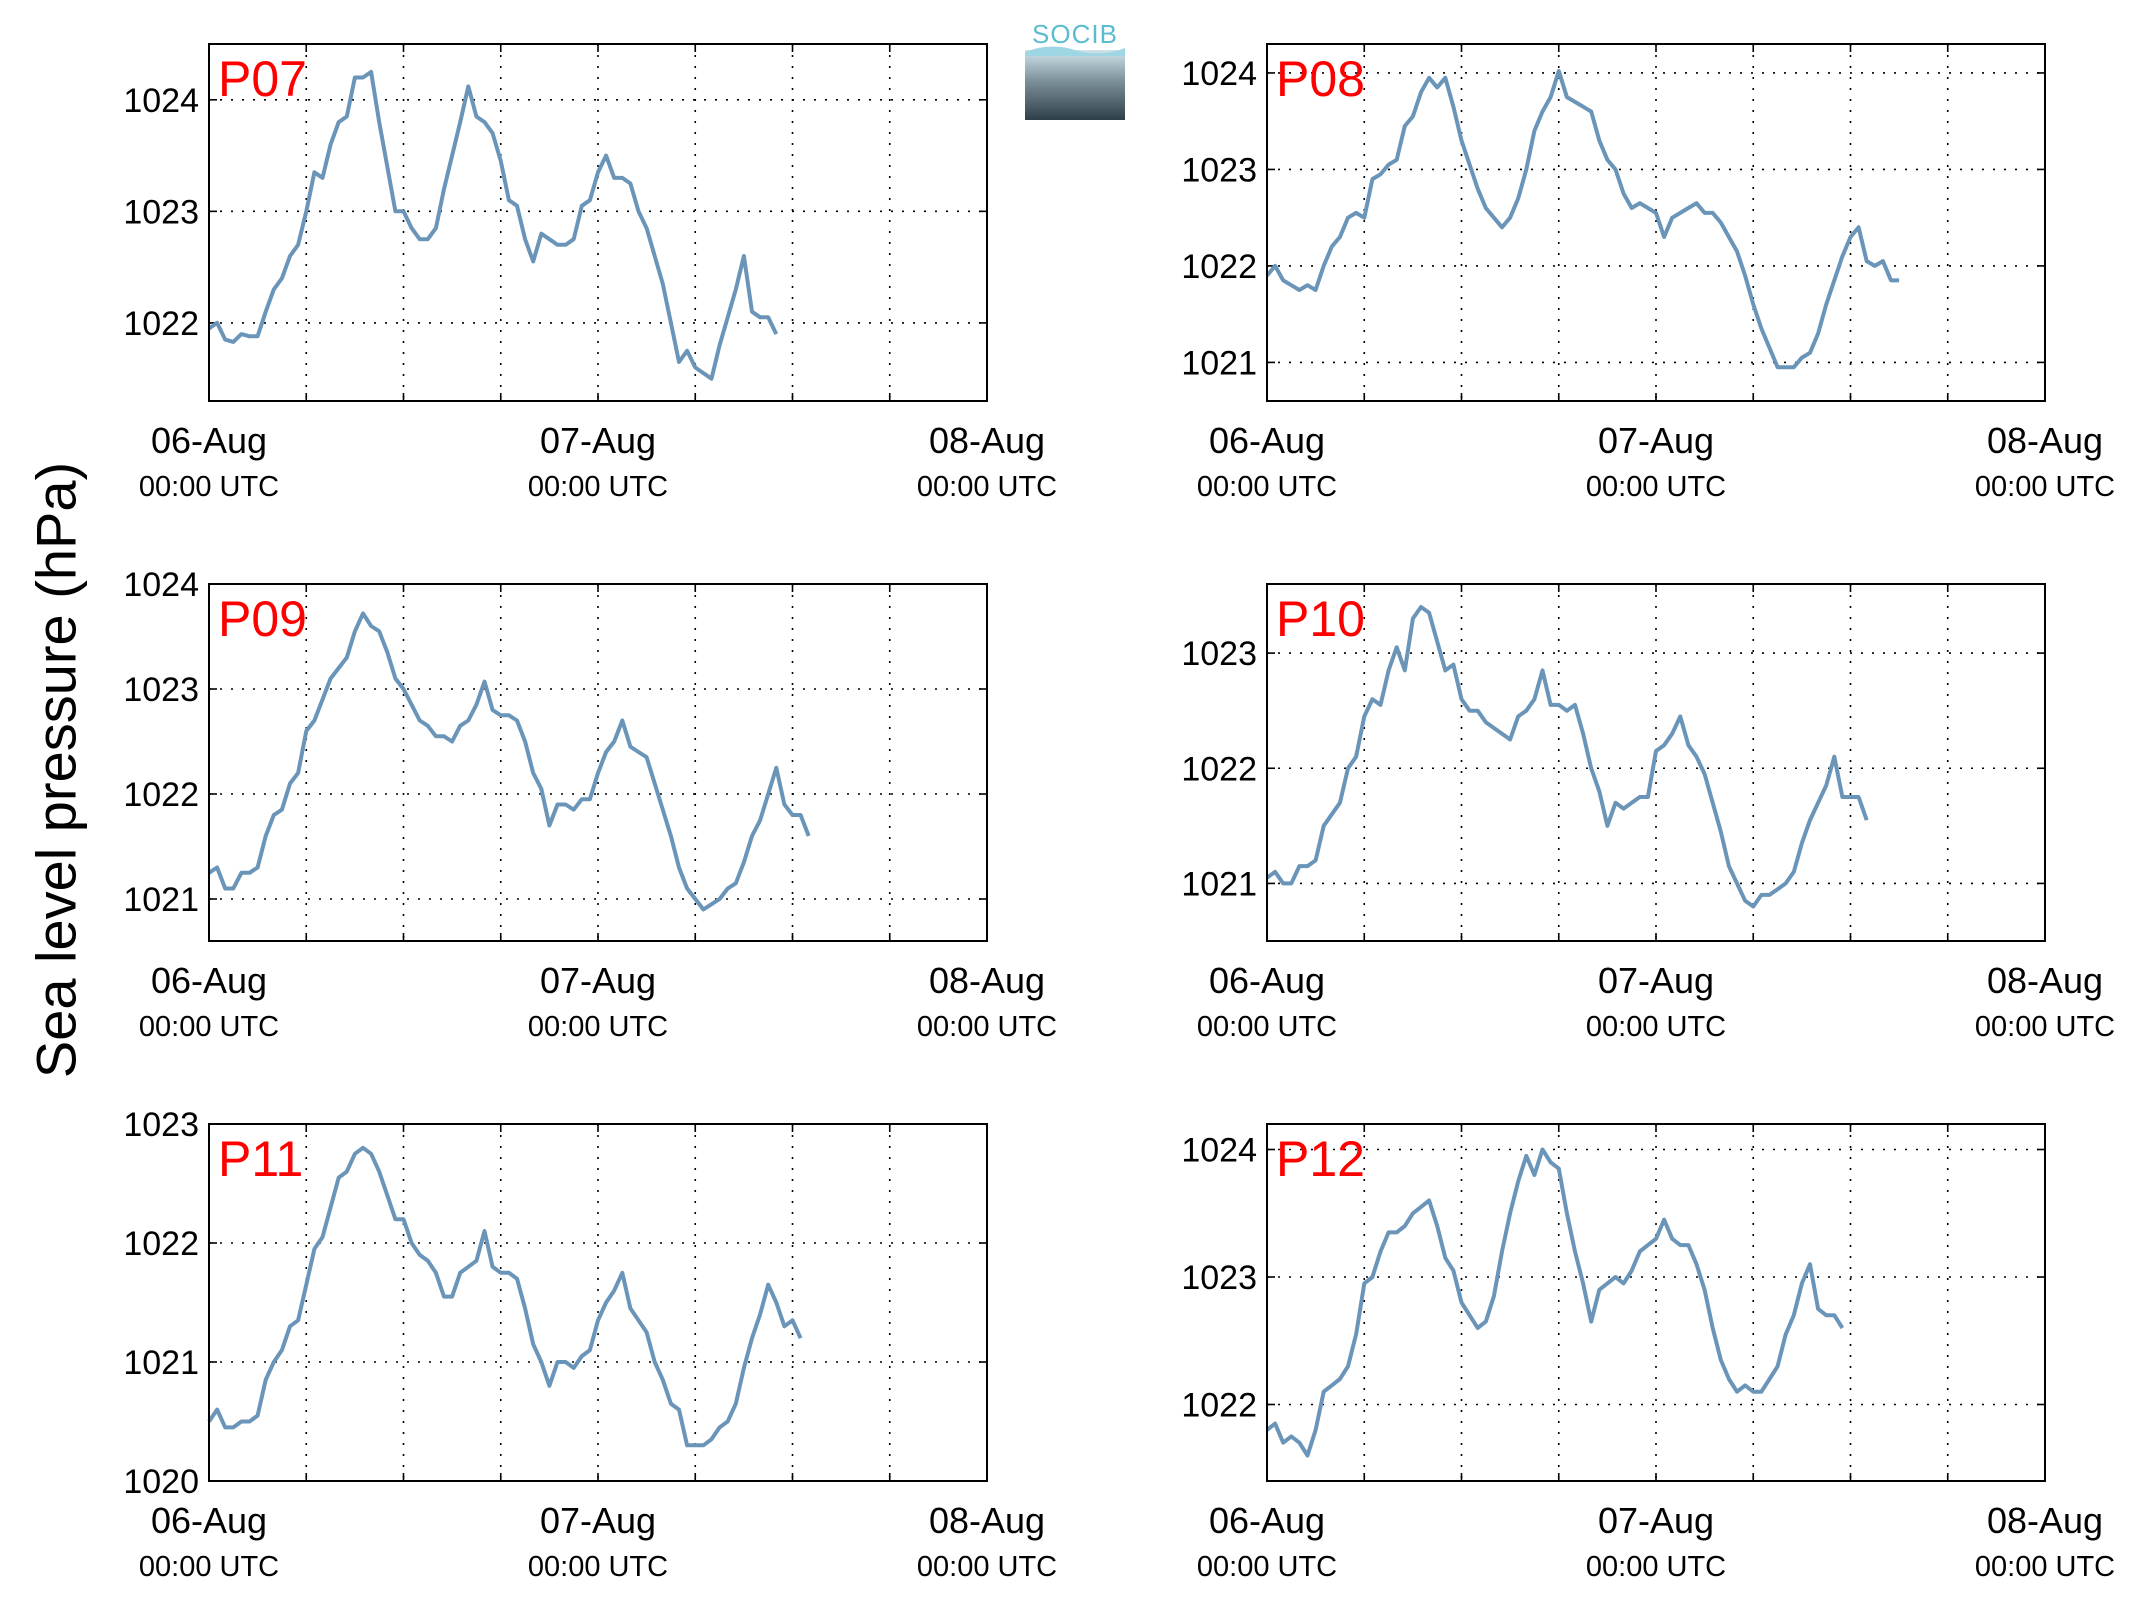  Describe the element at coordinates (1075, 51) in the screenshot. I see `logo-wave` at that location.